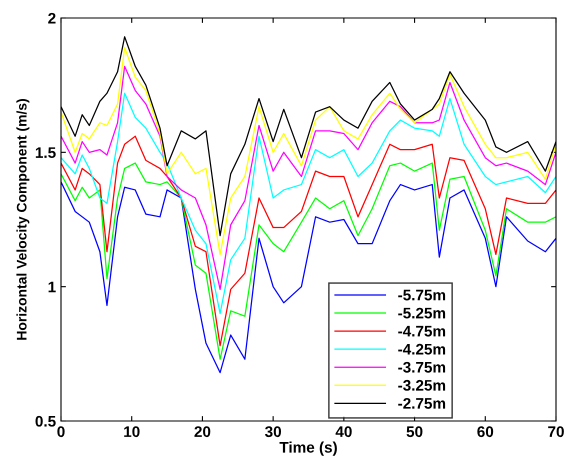 This screenshot has height=464, width=567. What do you see at coordinates (422, 367) in the screenshot?
I see `legend-label: -3.75m` at bounding box center [422, 367].